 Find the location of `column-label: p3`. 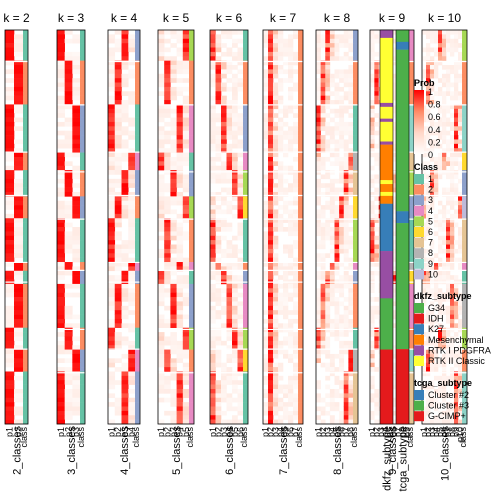

column-label: p3 is located at coordinates (174, 432).